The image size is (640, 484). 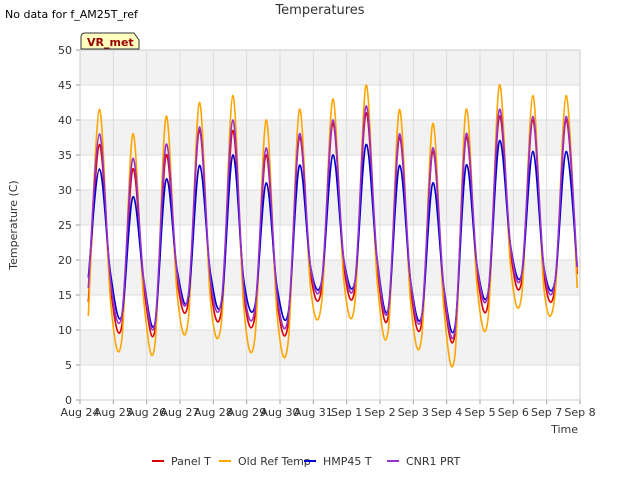 I want to click on y-tick-label: 10, so click(x=65, y=330).